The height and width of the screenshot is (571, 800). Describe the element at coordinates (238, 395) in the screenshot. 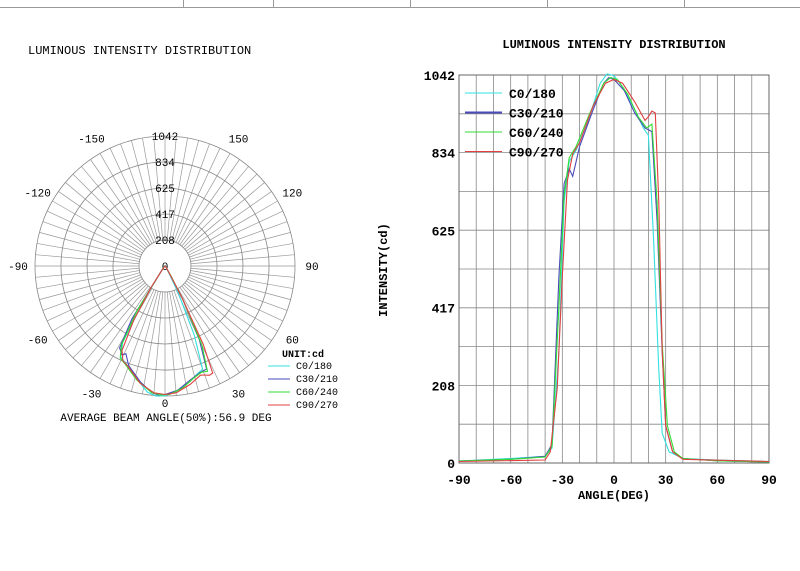

I see `polar-angle-label: 30` at that location.